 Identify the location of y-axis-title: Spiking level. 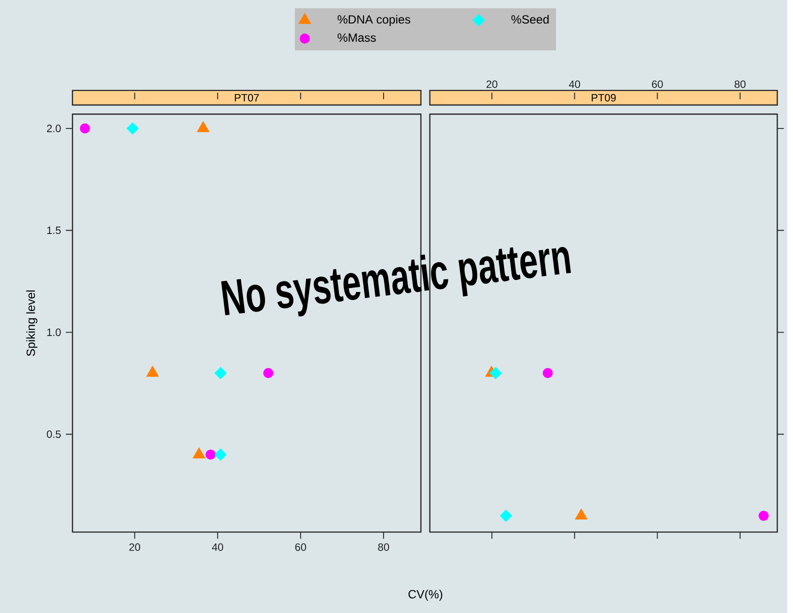
(32, 323).